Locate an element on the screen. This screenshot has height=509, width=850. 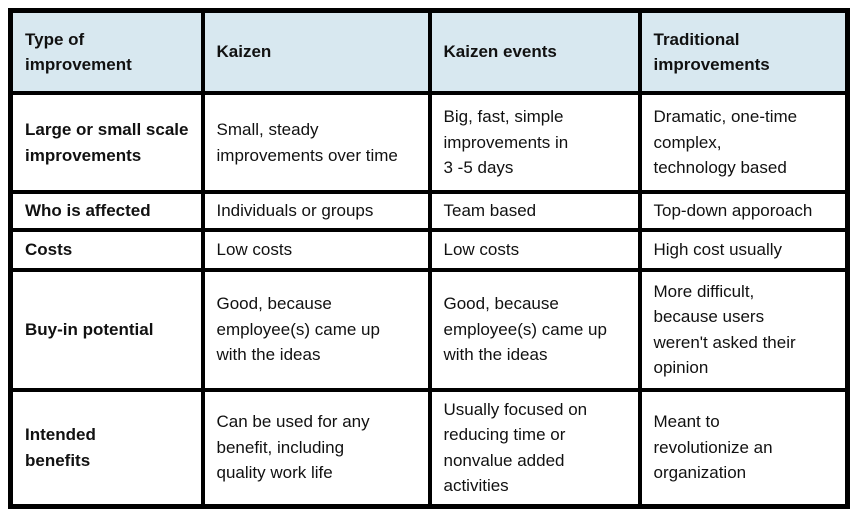
data-cell: Top-down apporoach is located at coordinates (743, 211).